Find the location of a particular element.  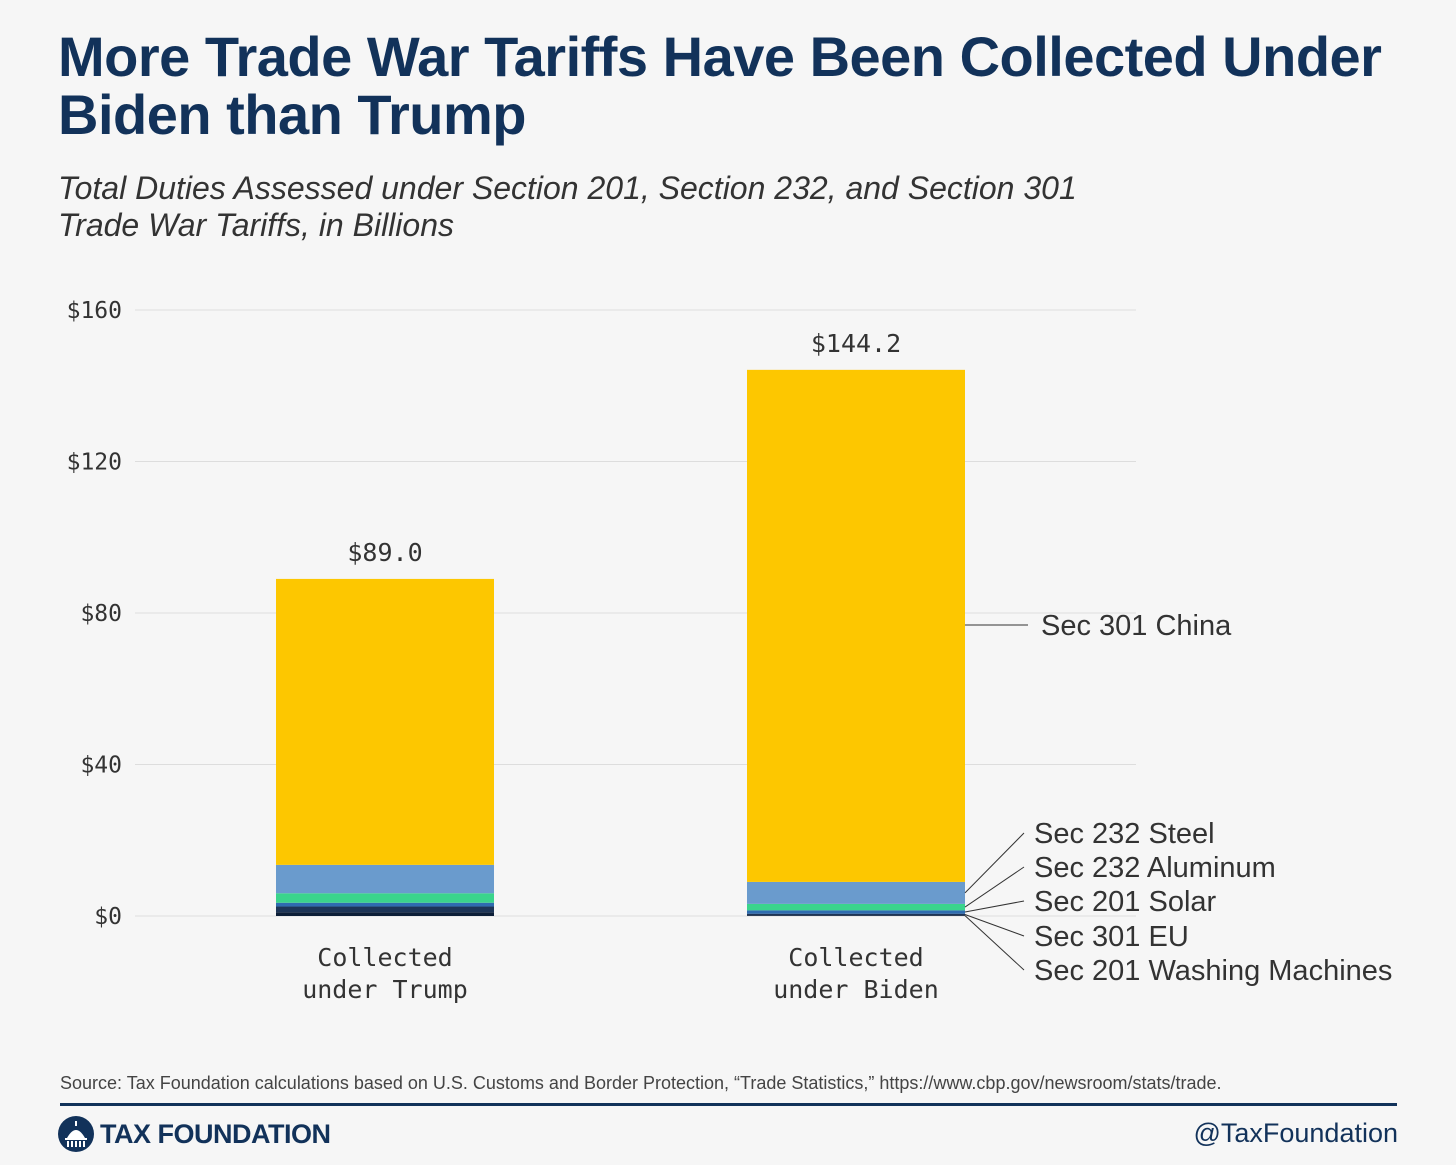

x-category-label: under Trump is located at coordinates (385, 989).